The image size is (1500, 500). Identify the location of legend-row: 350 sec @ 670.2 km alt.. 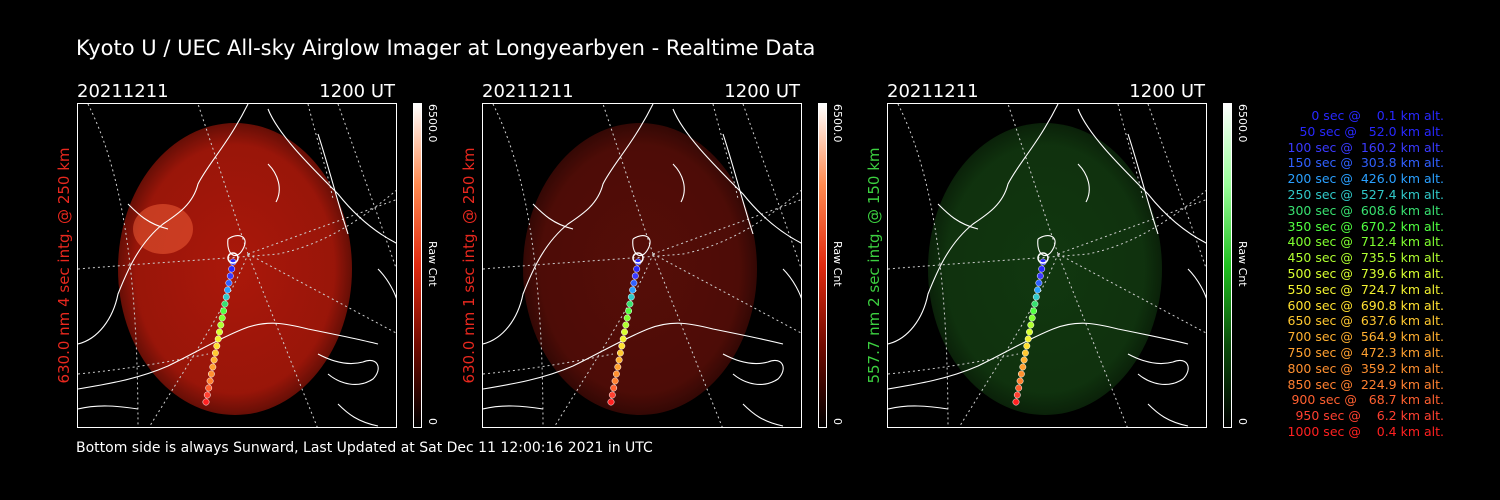
(1365, 226).